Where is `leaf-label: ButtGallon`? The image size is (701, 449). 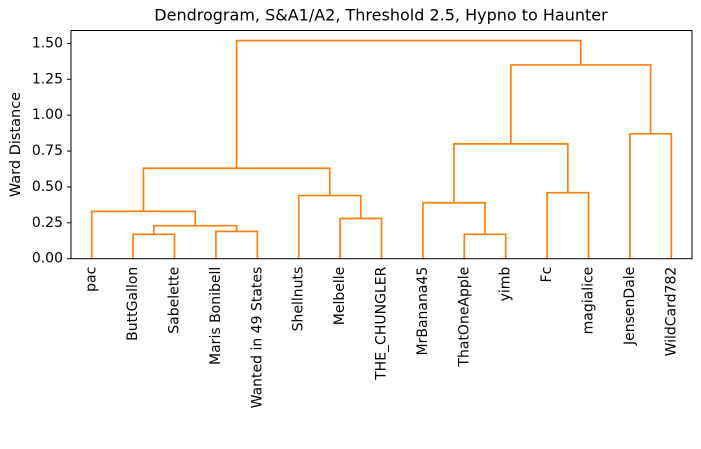
leaf-label: ButtGallon is located at coordinates (133, 304).